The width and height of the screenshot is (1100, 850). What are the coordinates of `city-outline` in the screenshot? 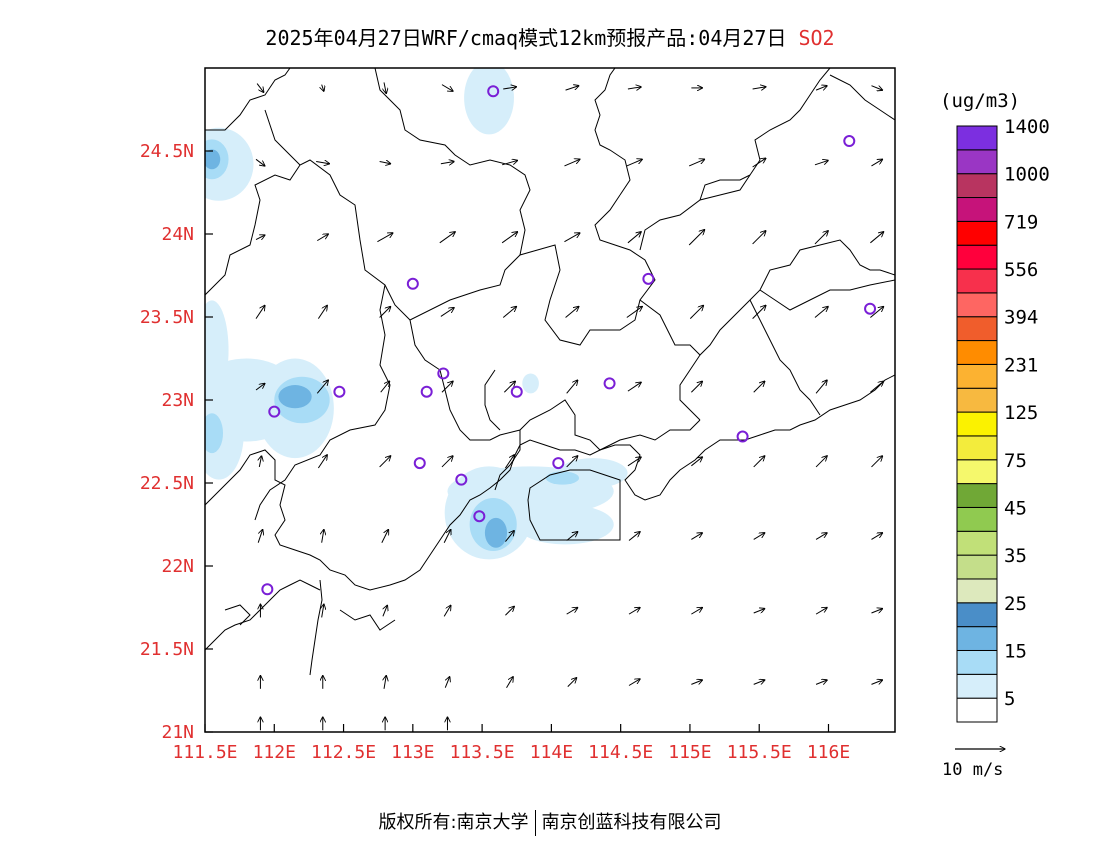 It's located at (574, 505).